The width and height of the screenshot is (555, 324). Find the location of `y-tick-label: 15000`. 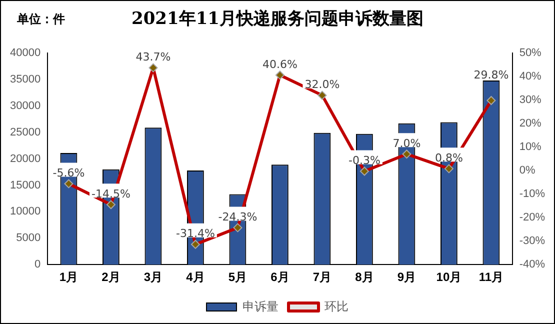

y-tick-label: 15000 is located at coordinates (25, 185).